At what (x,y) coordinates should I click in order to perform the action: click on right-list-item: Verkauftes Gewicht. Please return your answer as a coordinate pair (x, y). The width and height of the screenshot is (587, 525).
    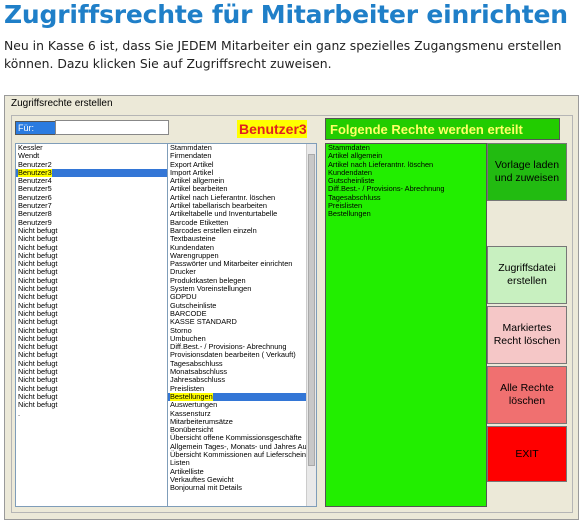
    Looking at the image, I should click on (242, 479).